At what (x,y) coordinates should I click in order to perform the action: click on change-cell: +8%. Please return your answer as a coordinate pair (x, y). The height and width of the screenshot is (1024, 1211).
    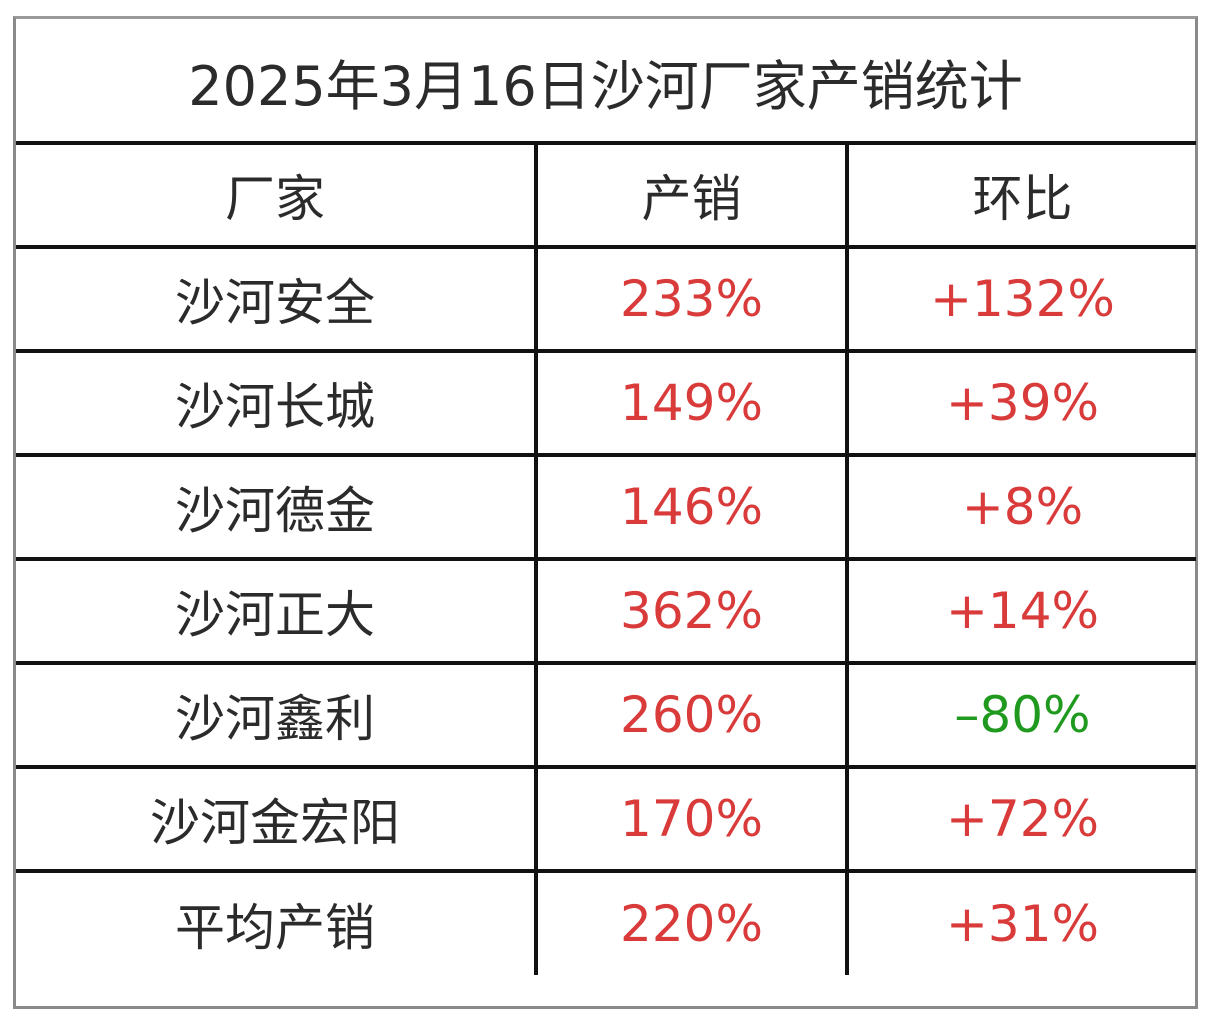
    Looking at the image, I should click on (1020, 507).